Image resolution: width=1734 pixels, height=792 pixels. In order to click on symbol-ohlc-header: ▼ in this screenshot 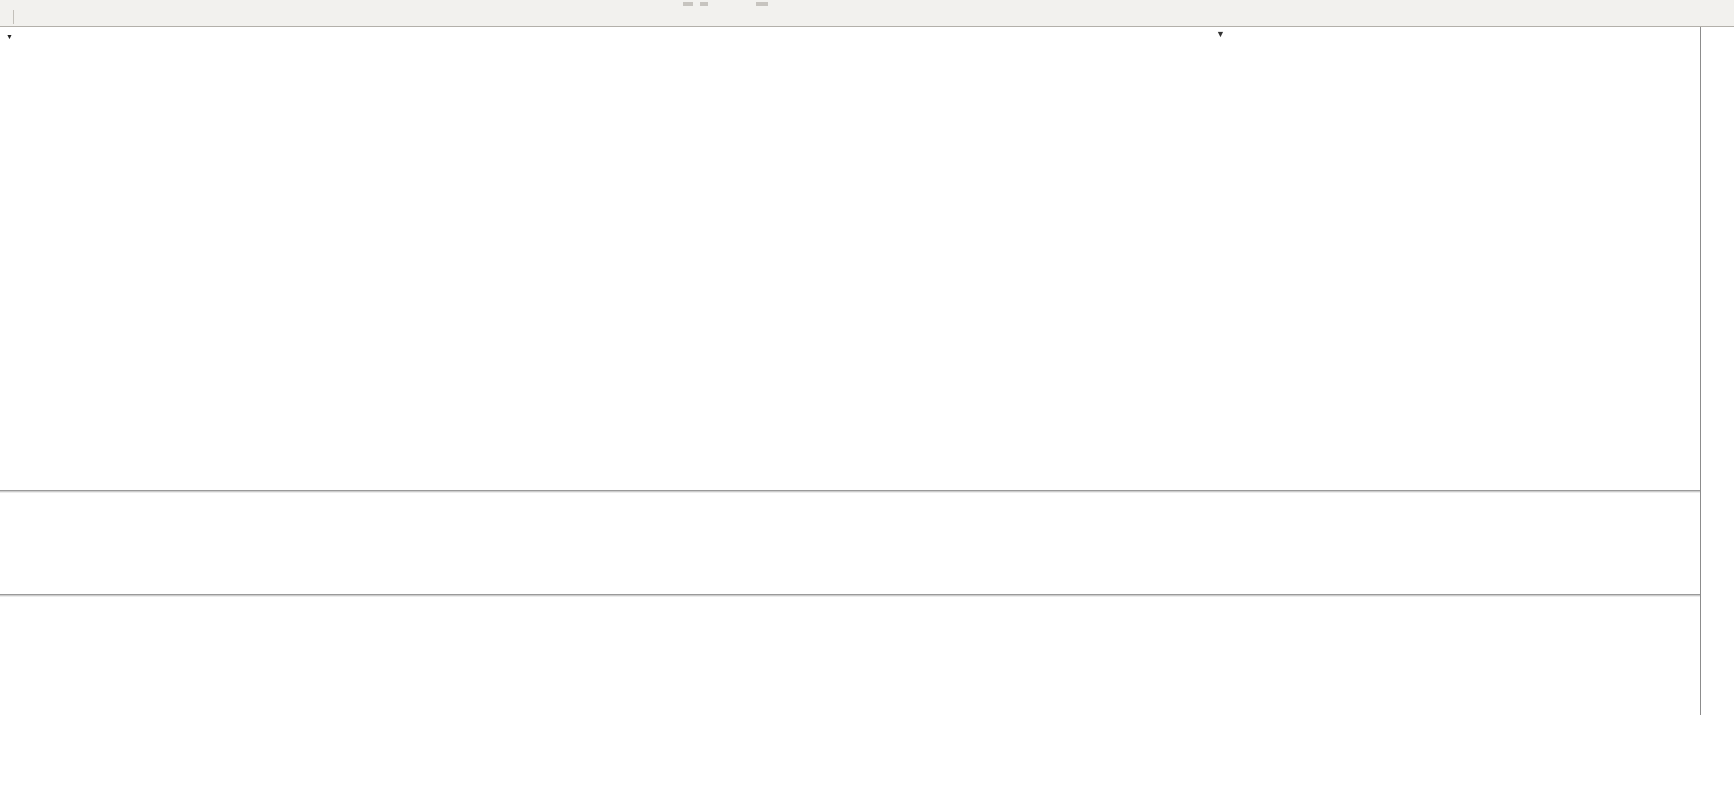, I will do `click(11, 37)`.